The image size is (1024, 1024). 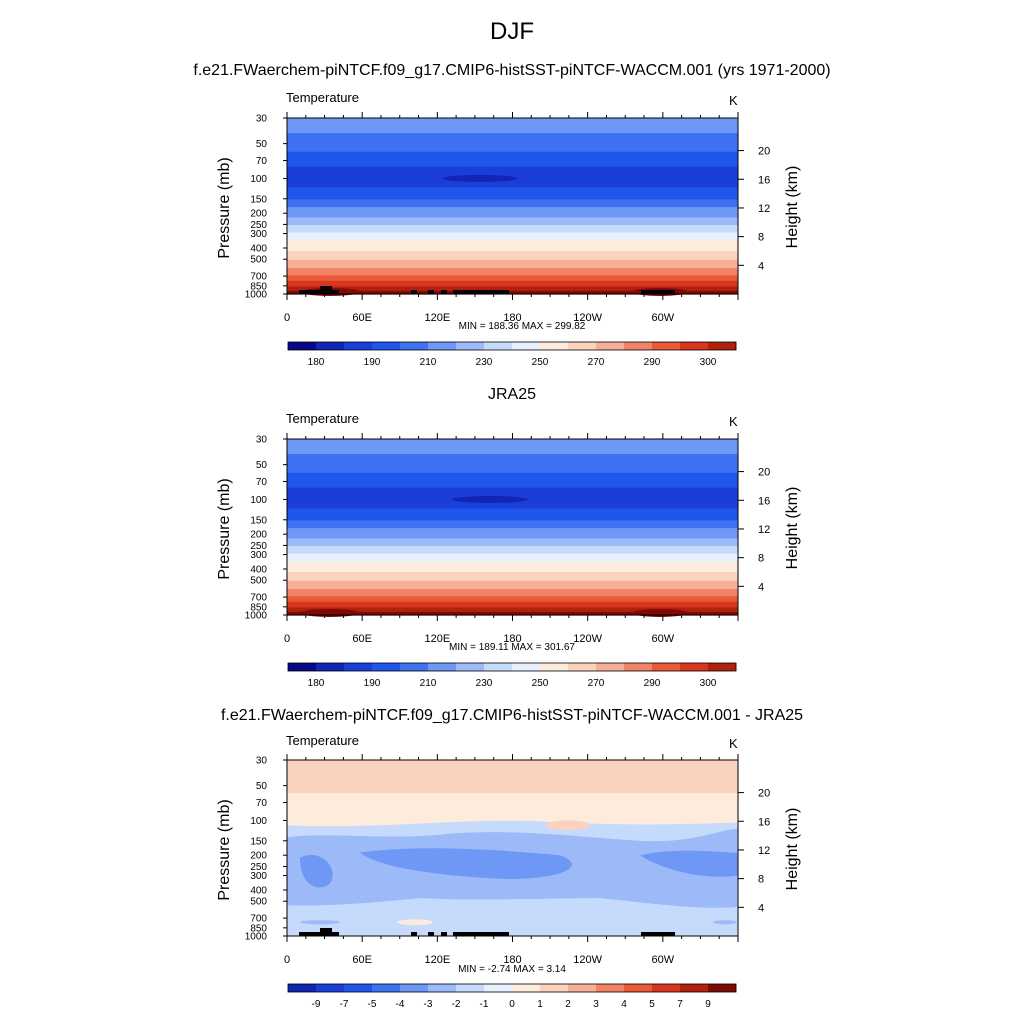 I want to click on panel-2-colorbar-label: 250, so click(x=540, y=683).